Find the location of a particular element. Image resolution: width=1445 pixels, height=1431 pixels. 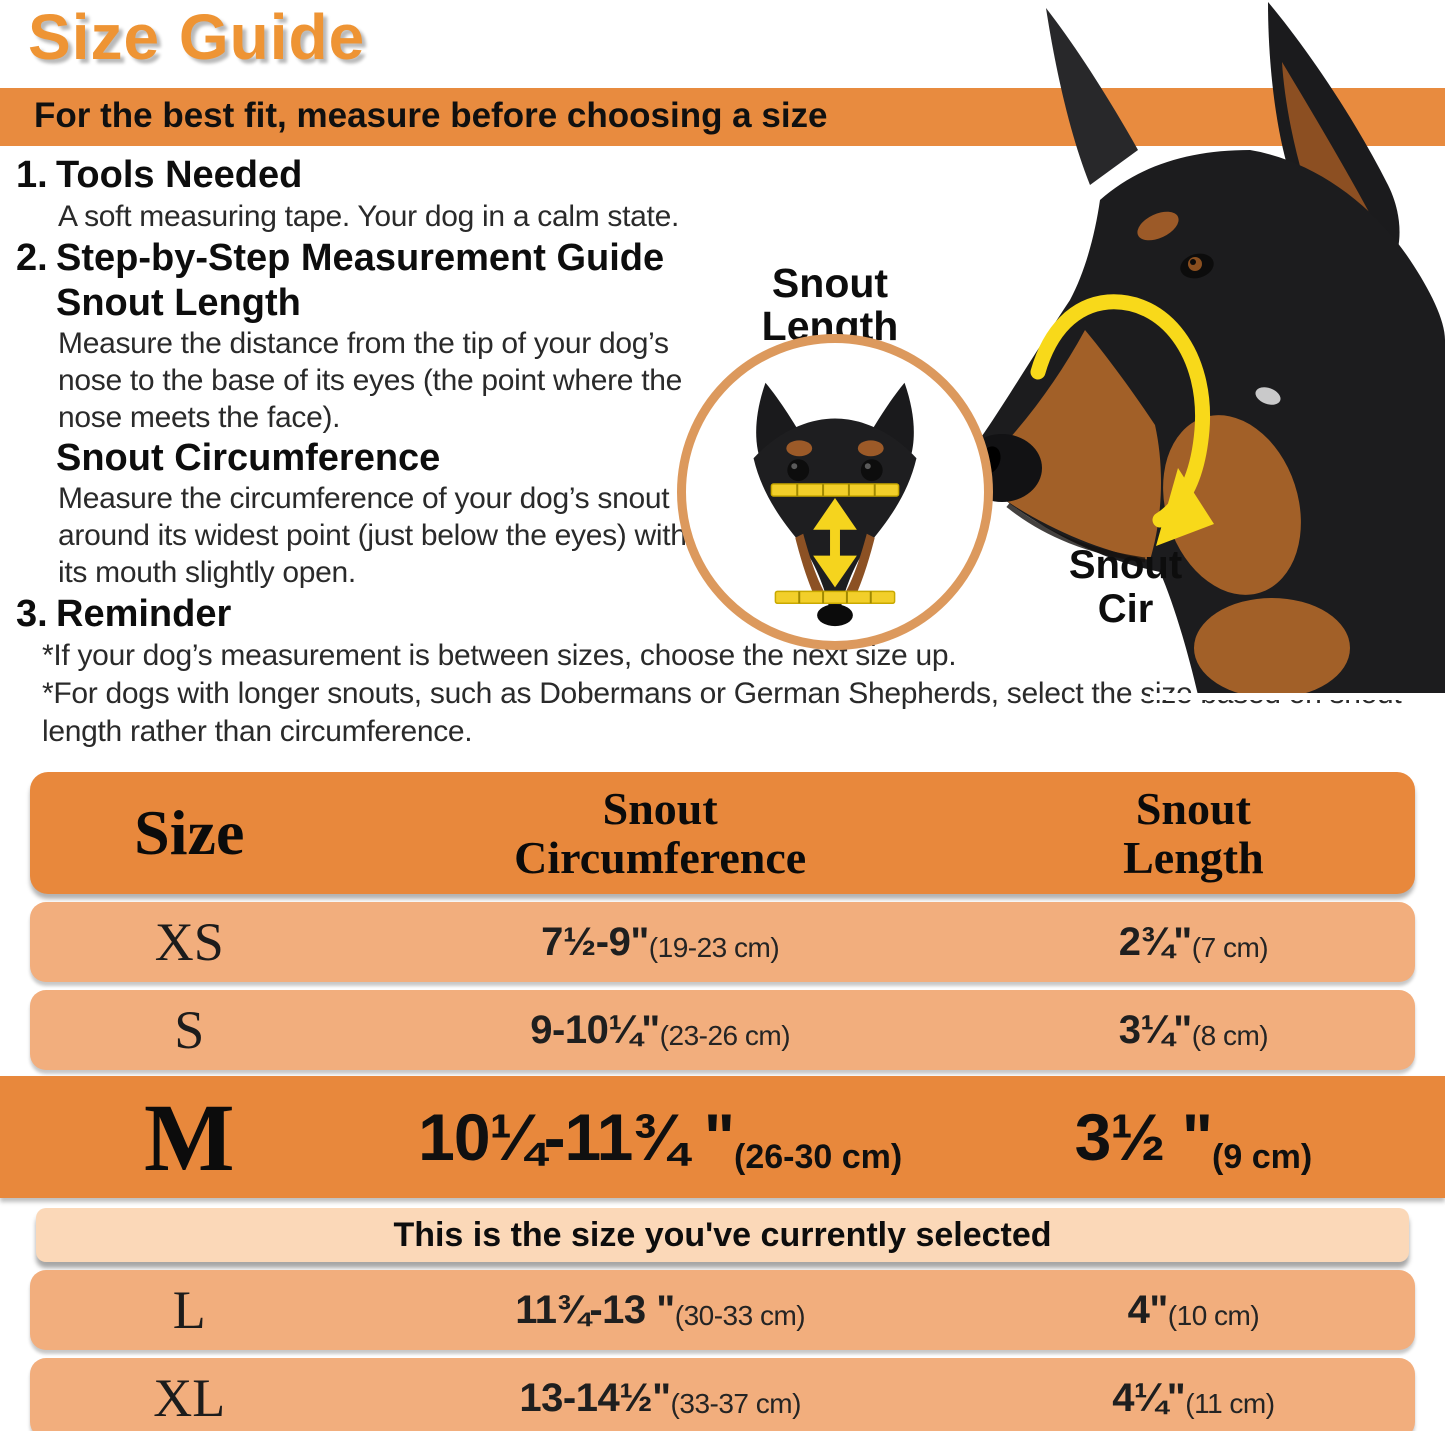

length-value: 4"(10 cm) is located at coordinates (1193, 1309).